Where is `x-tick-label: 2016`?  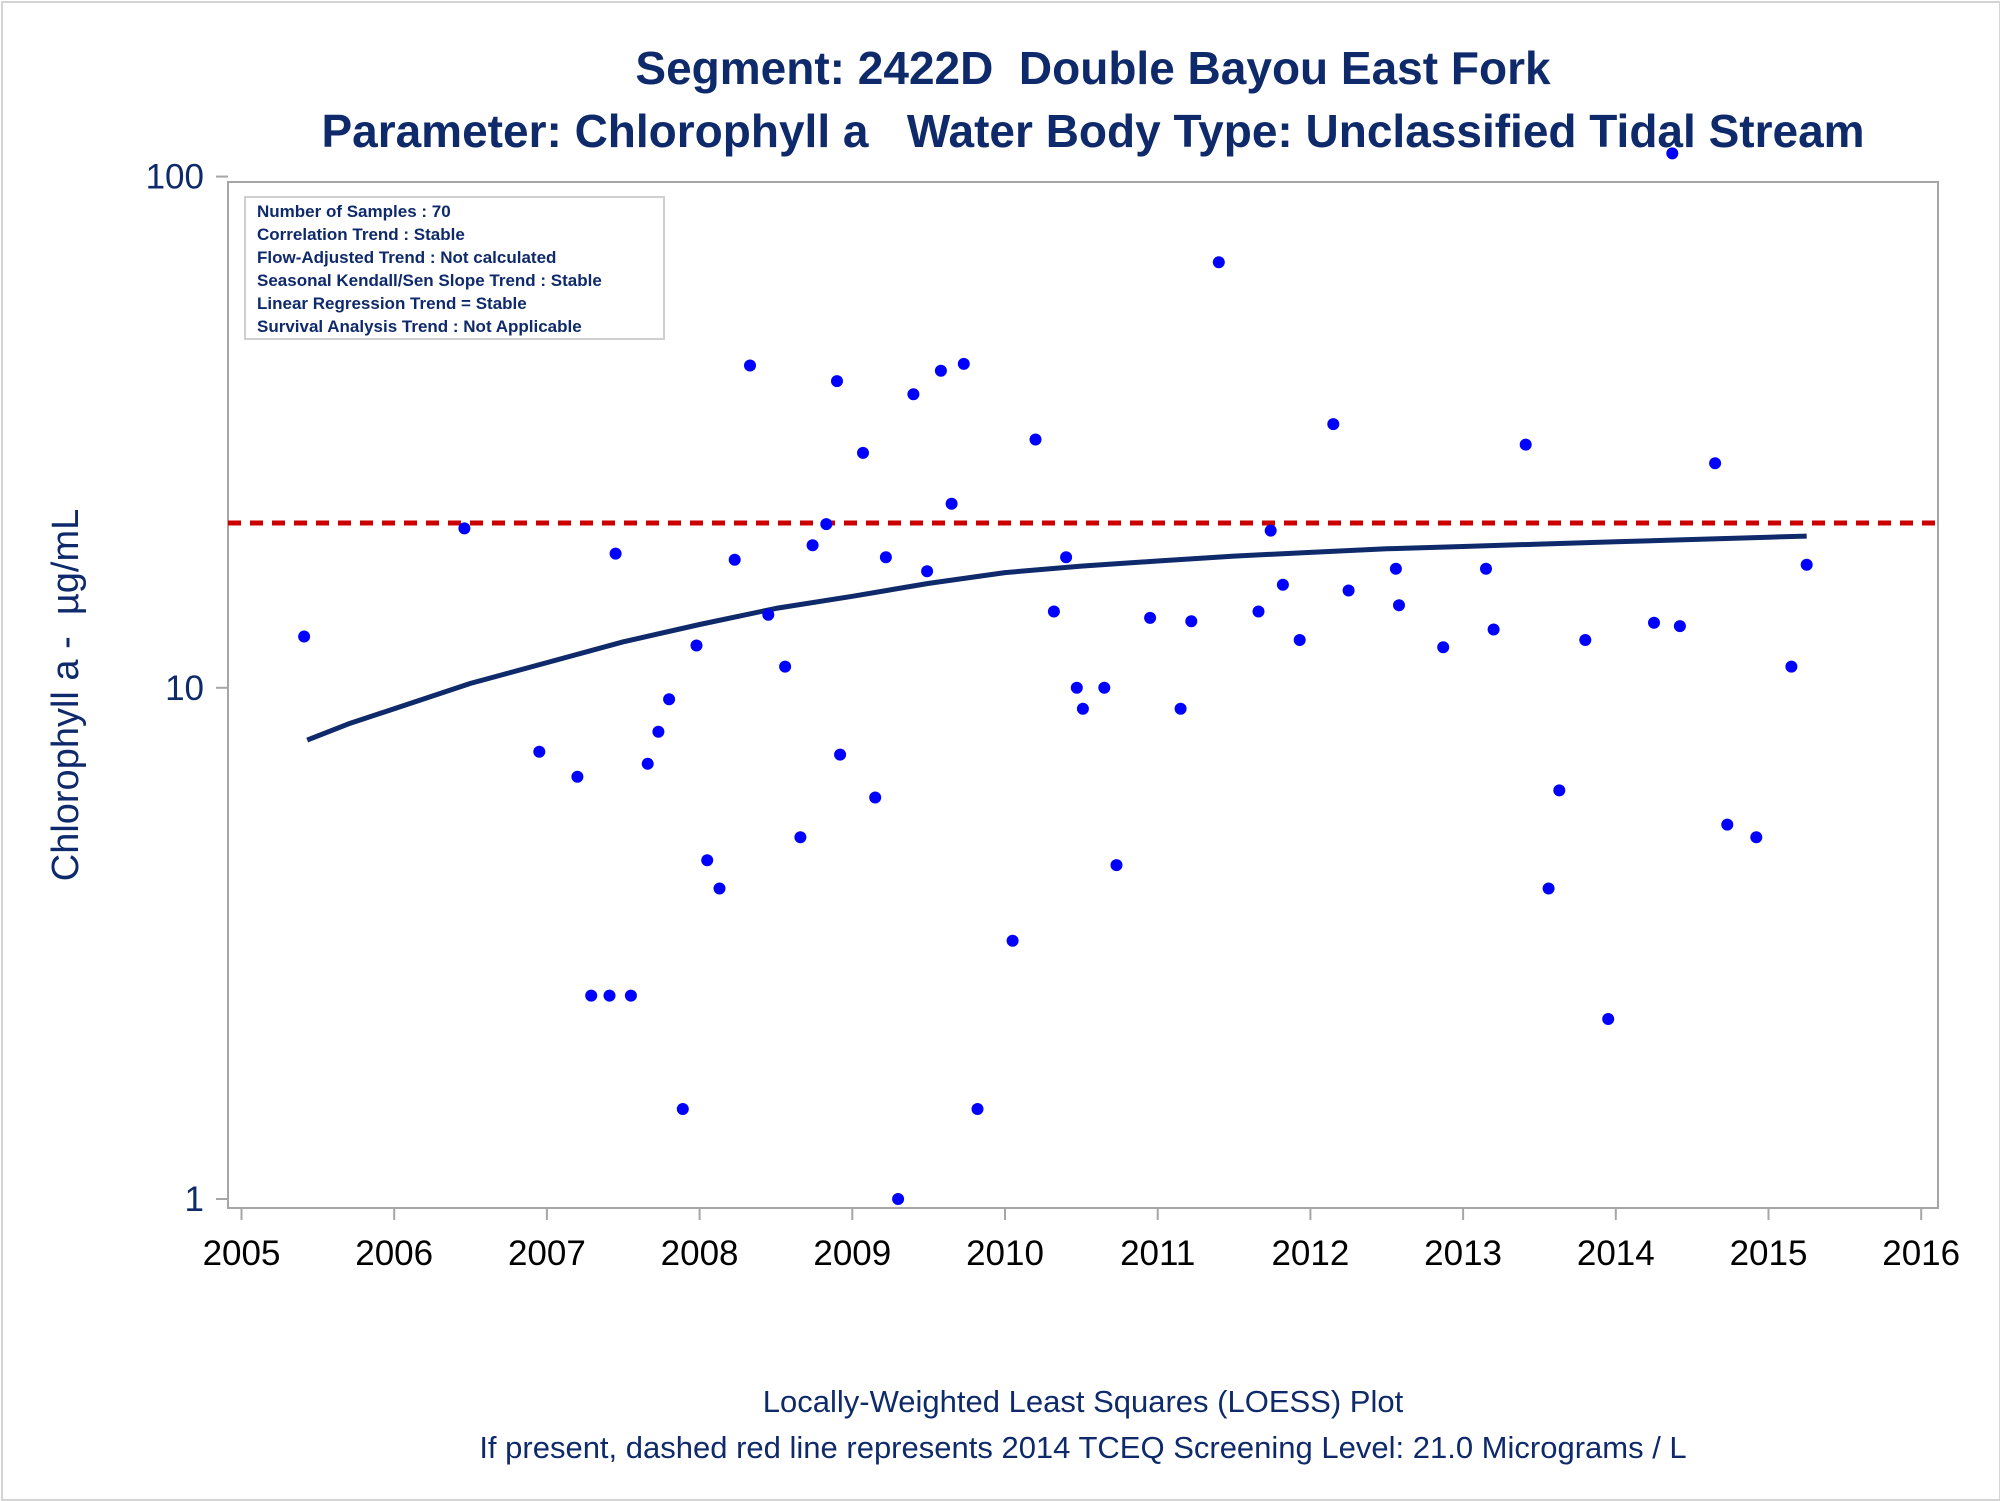
x-tick-label: 2016 is located at coordinates (1921, 1253).